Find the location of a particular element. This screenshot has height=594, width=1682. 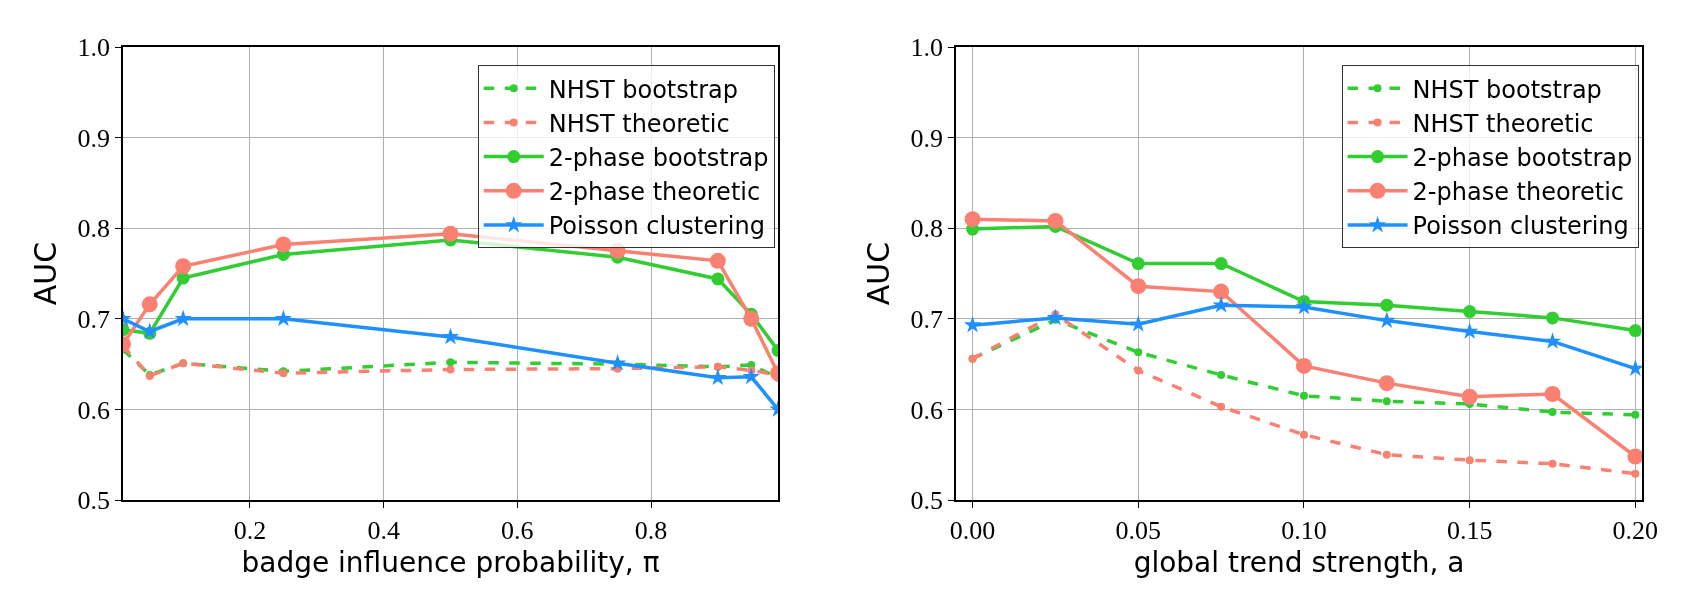

x-axis-title: badge influence probability, π is located at coordinates (450, 562).